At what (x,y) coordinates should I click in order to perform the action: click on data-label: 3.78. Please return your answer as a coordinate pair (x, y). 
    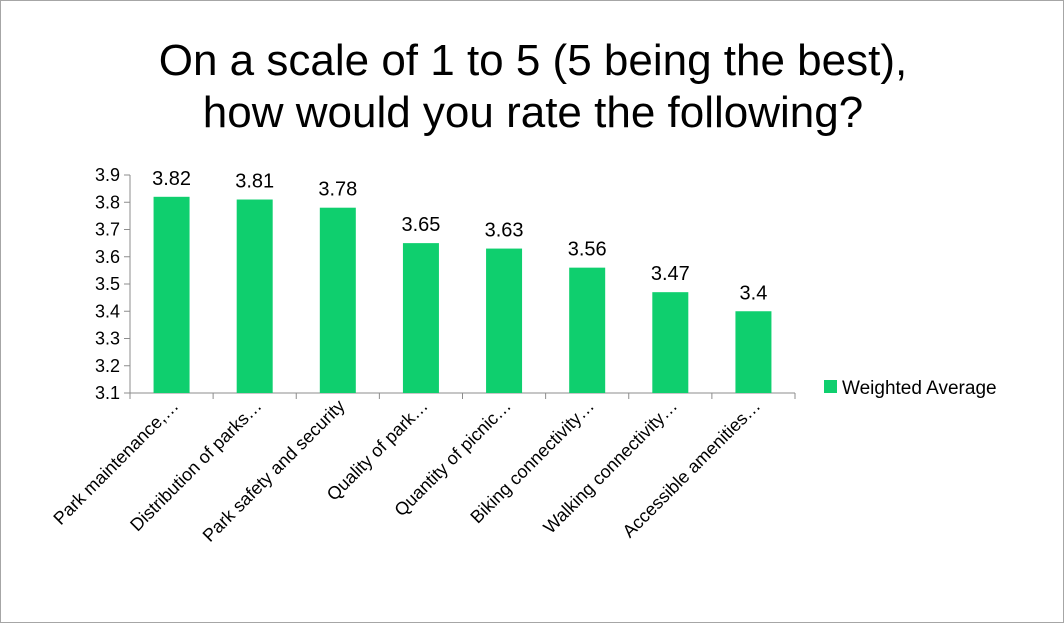
    Looking at the image, I should click on (337, 190).